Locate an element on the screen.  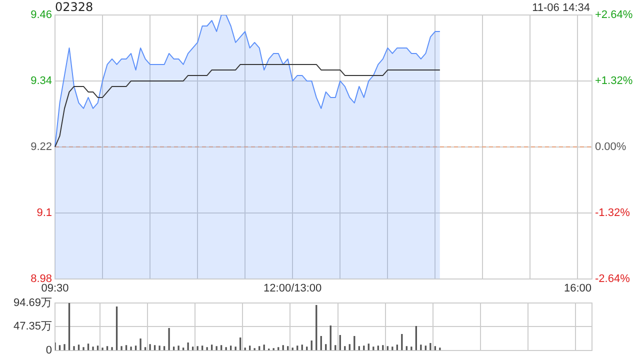
y-tick-label: 9.46 is located at coordinates (41, 15).